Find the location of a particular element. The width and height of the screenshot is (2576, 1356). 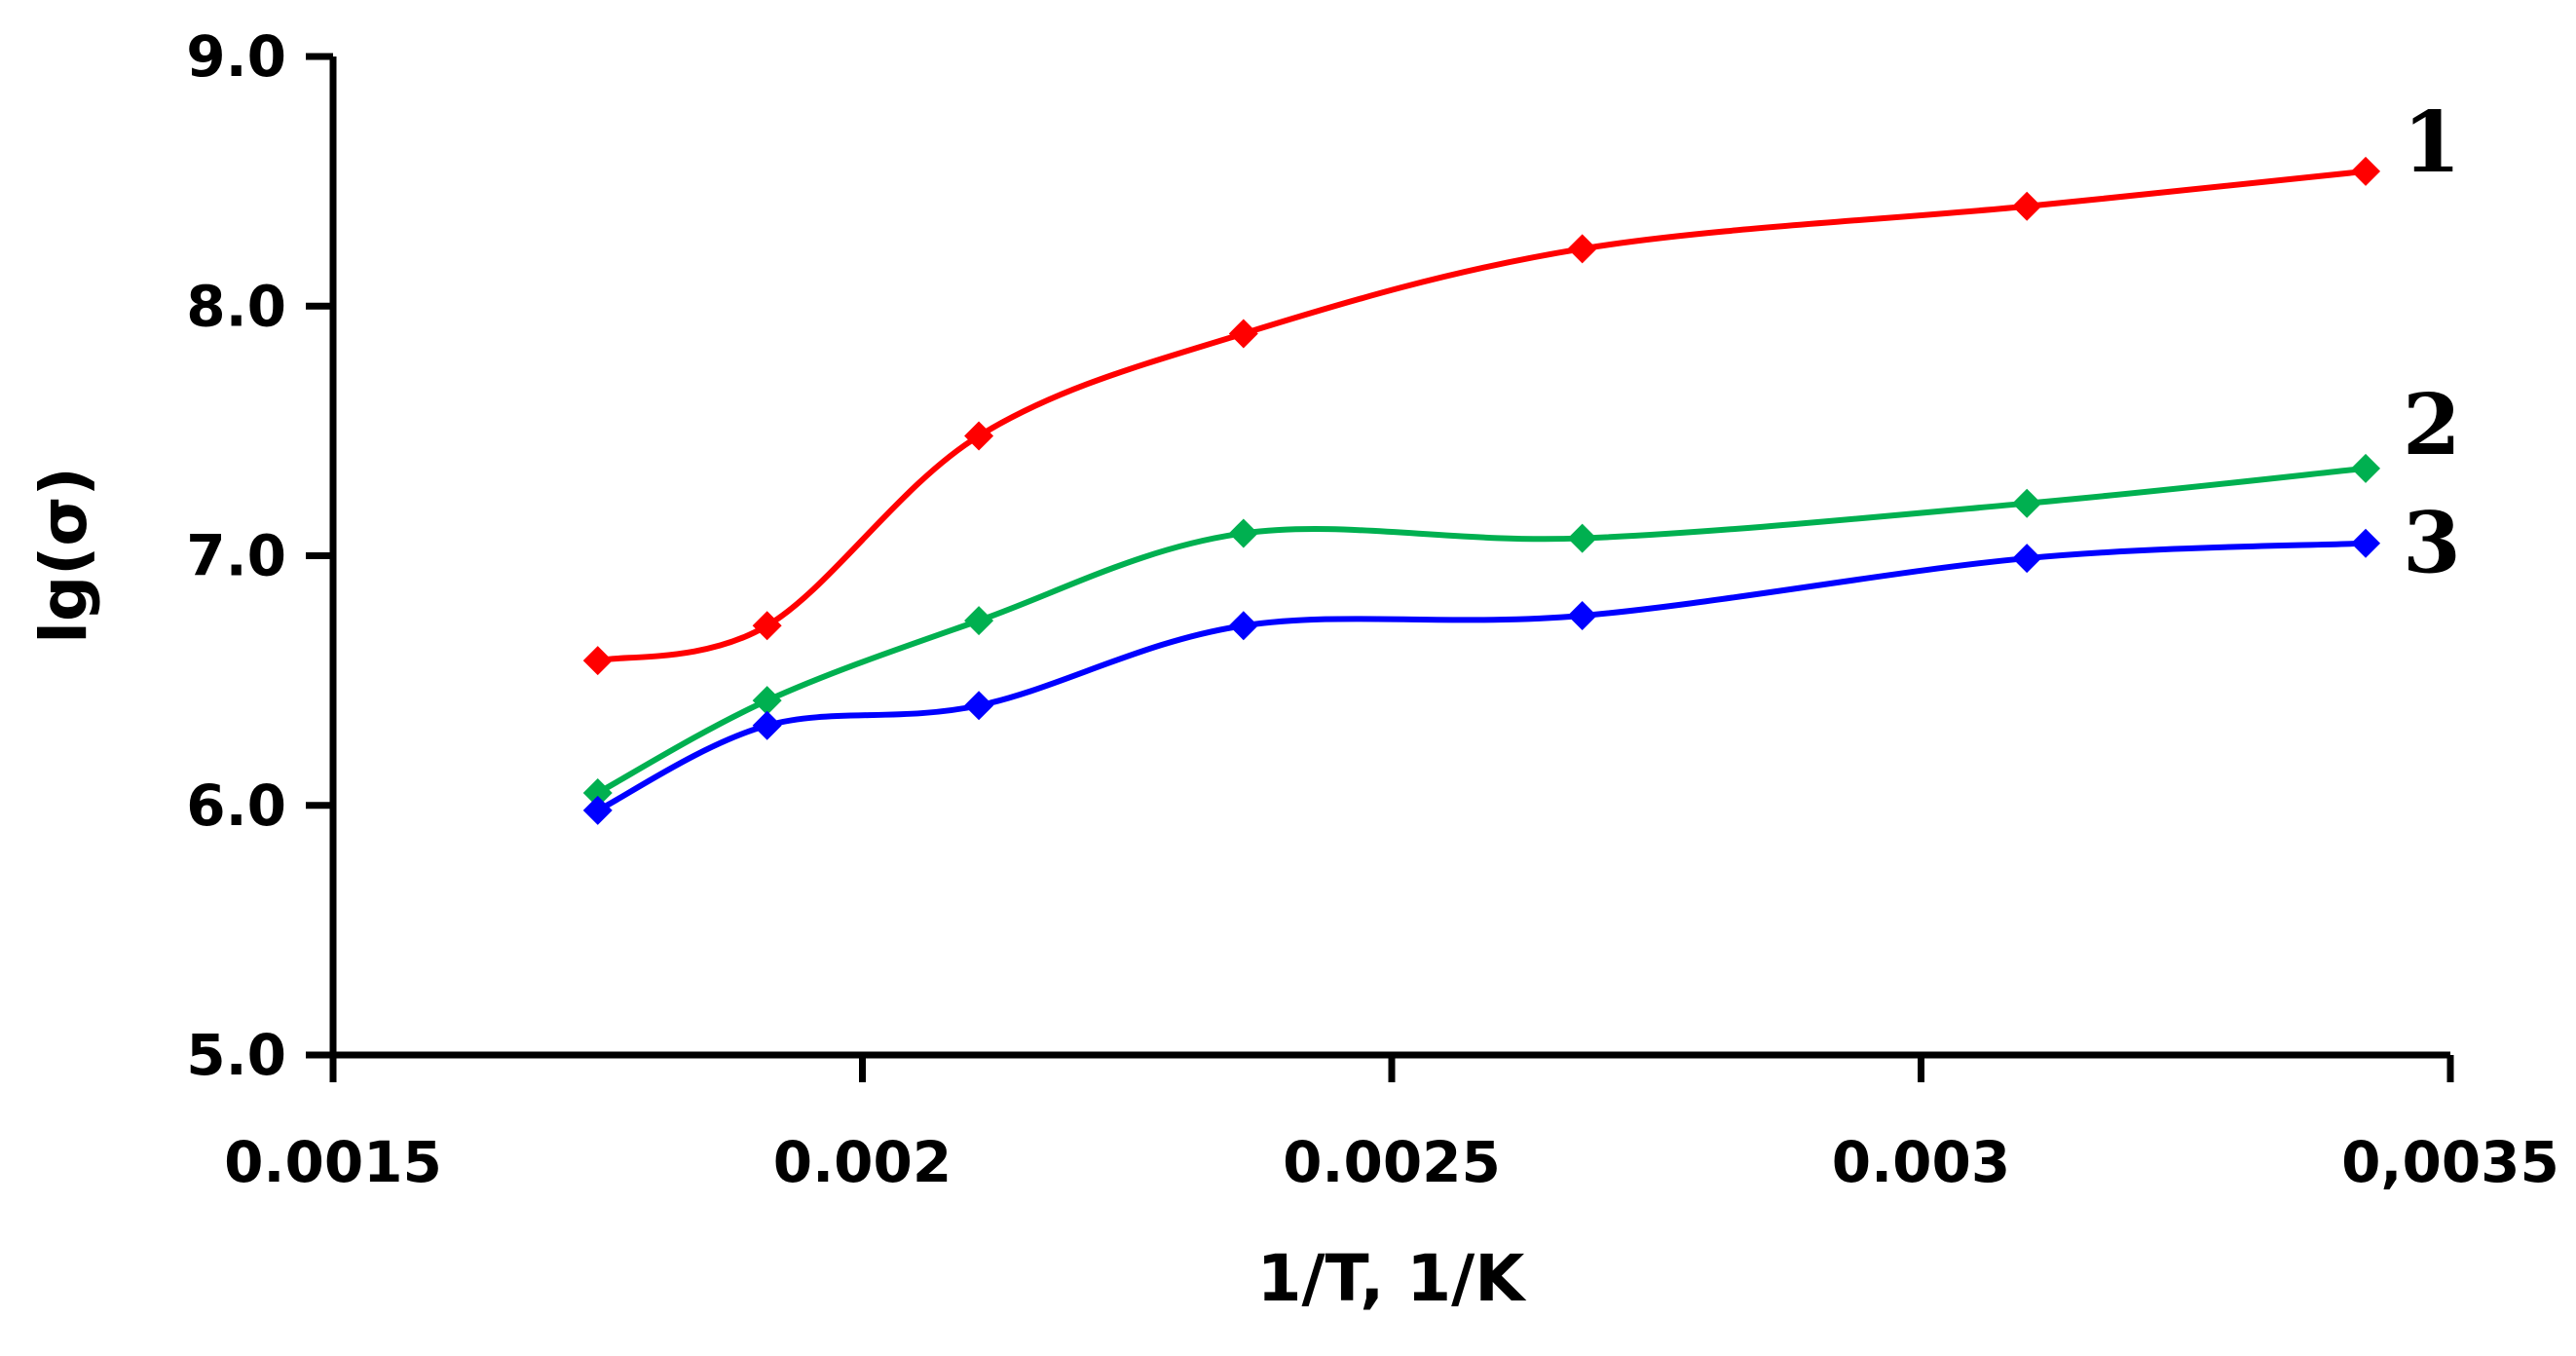

series-2-label: 2 is located at coordinates (2432, 425).